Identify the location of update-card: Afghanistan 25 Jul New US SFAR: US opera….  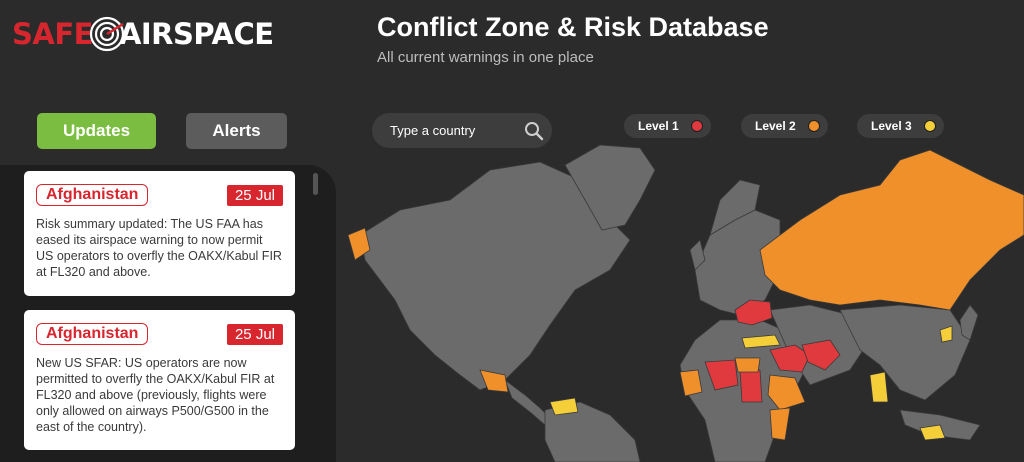
(159, 380).